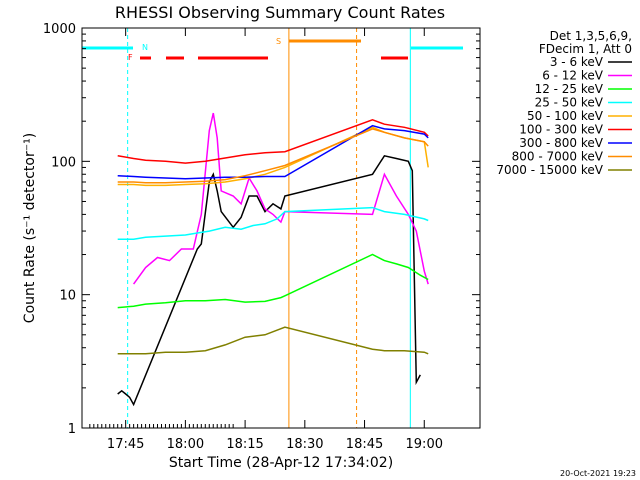 The height and width of the screenshot is (480, 640). What do you see at coordinates (145, 47) in the screenshot?
I see `night-flag-label: N` at bounding box center [145, 47].